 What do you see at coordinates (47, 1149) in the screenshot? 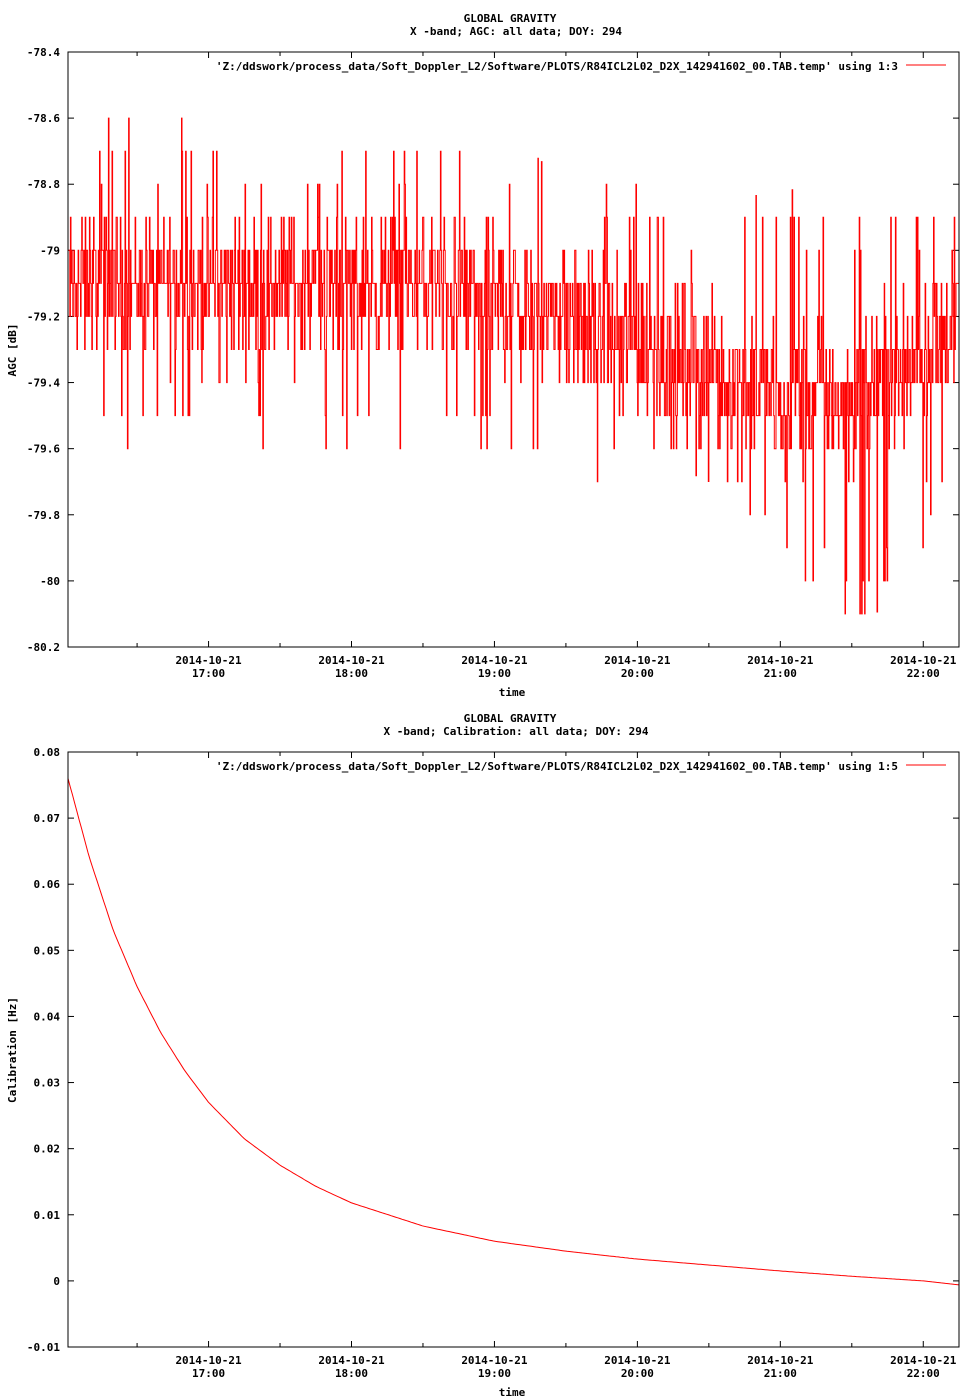
I see `y-tick-label: 0.02` at bounding box center [47, 1149].